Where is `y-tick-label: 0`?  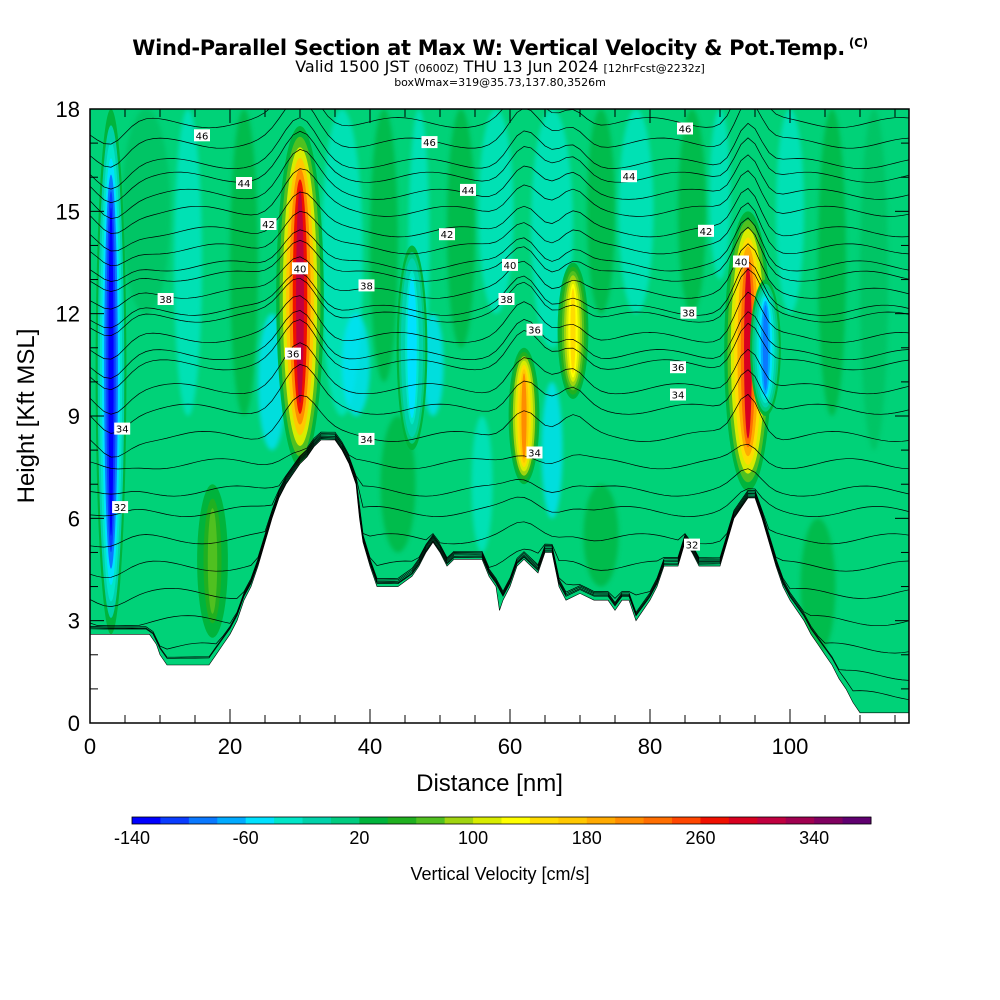
y-tick-label: 0 is located at coordinates (74, 723).